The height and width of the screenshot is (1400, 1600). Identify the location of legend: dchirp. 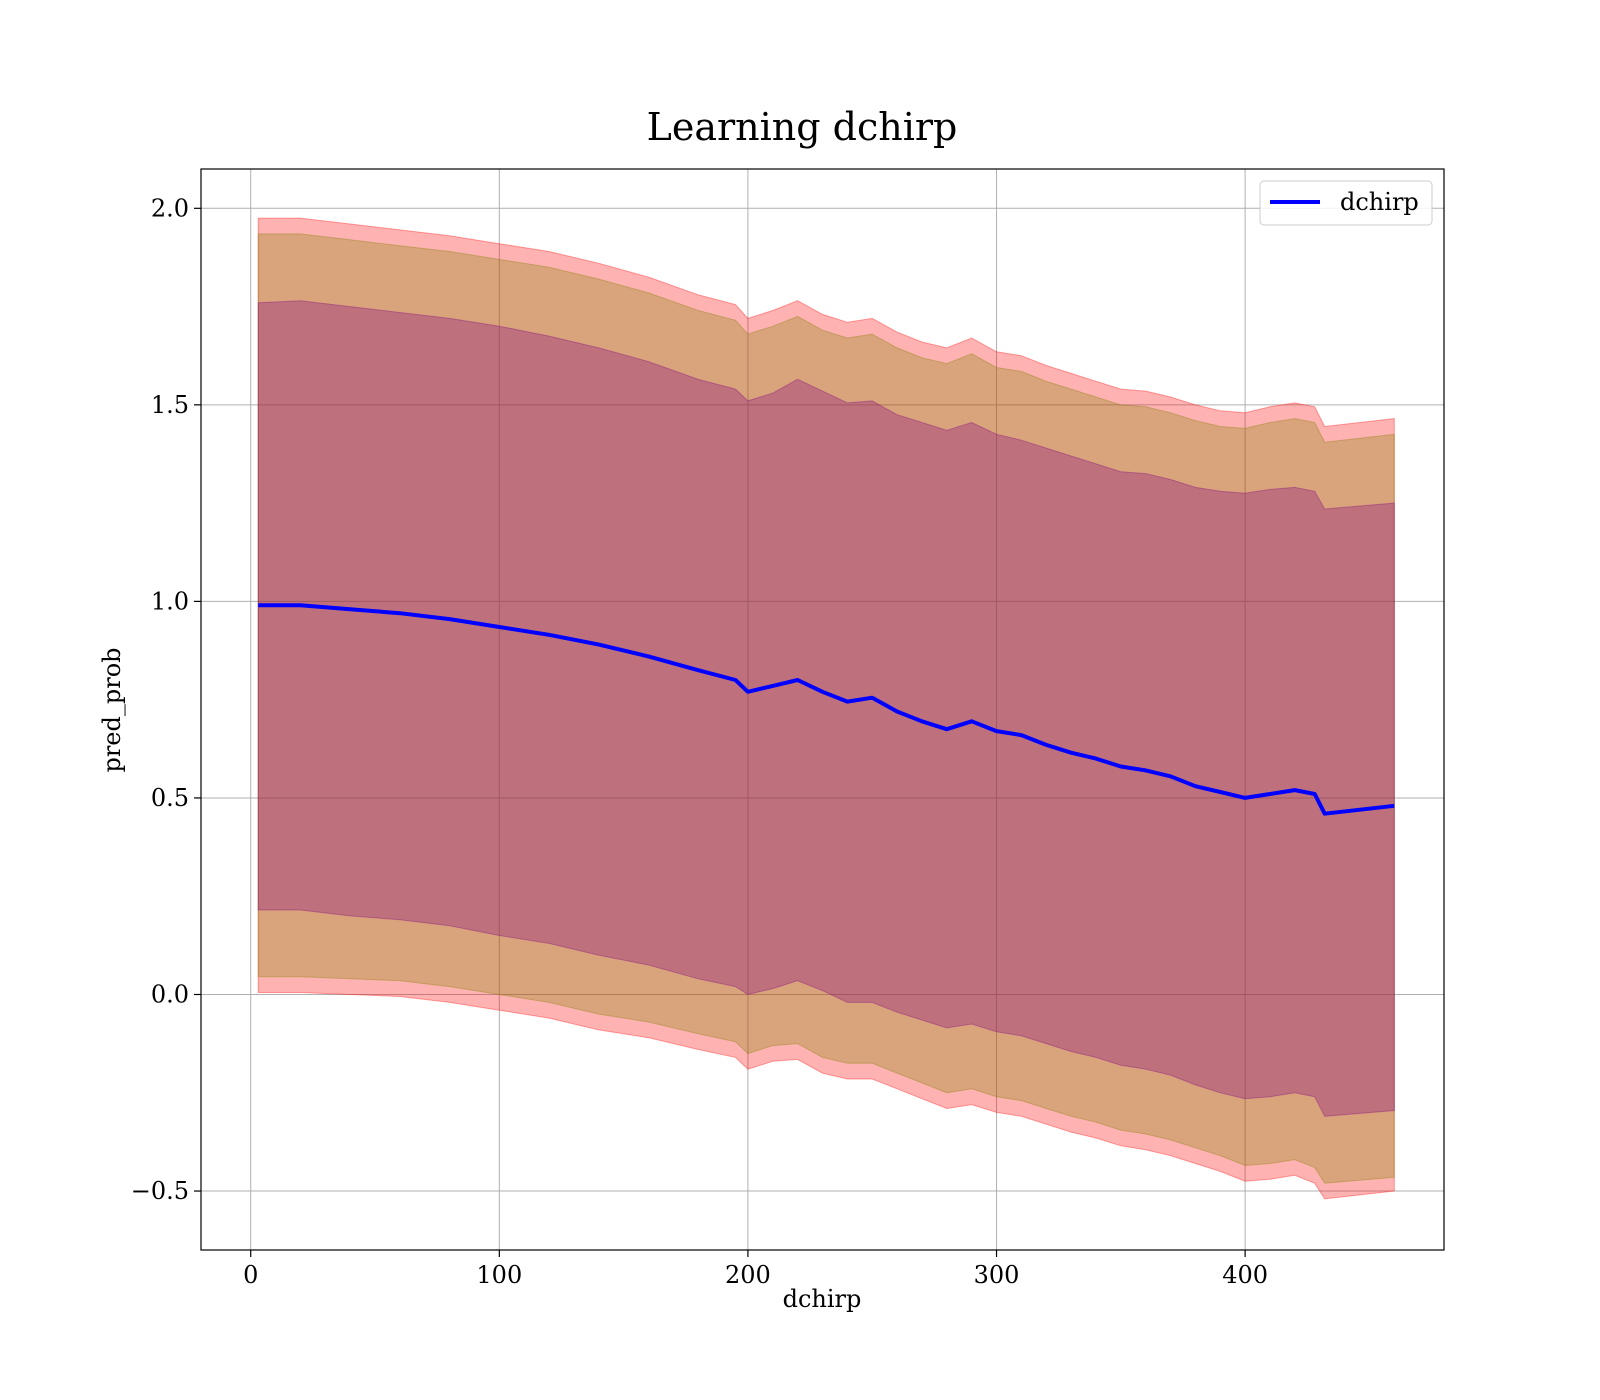
(1346, 203).